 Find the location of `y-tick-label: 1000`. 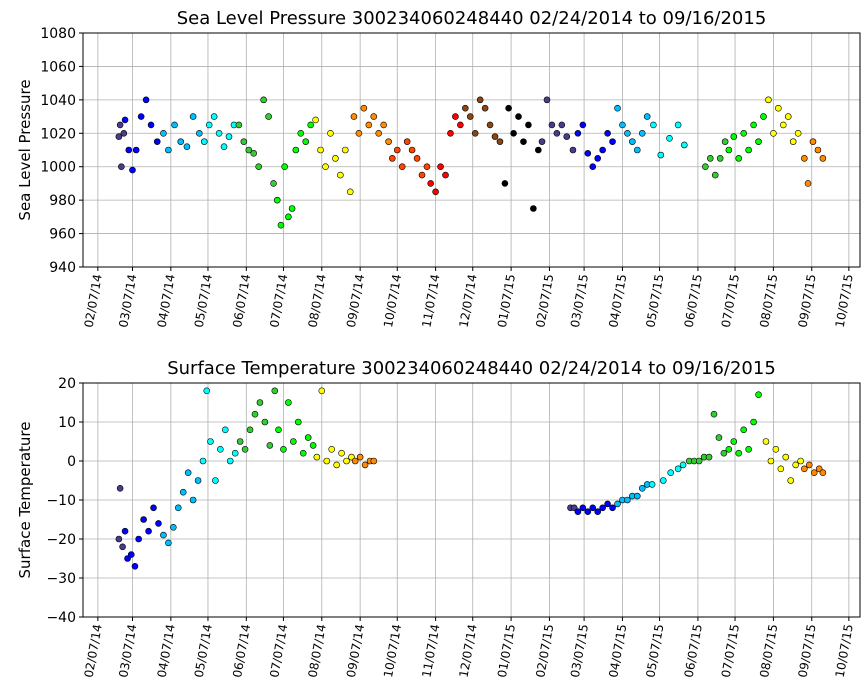

y-tick-label: 1000 is located at coordinates (58, 168).